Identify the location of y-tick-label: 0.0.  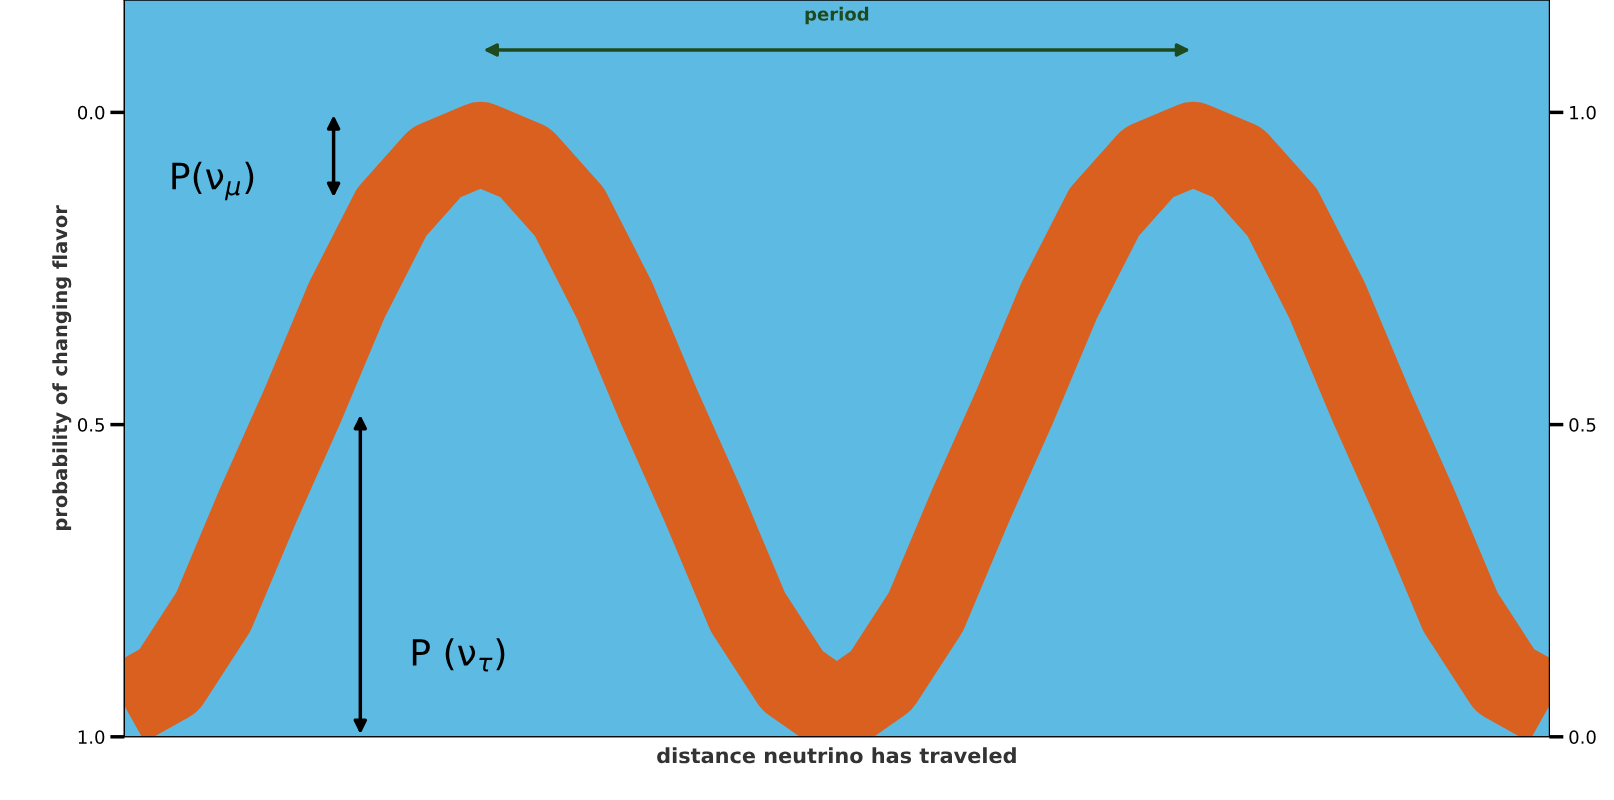
(91, 112).